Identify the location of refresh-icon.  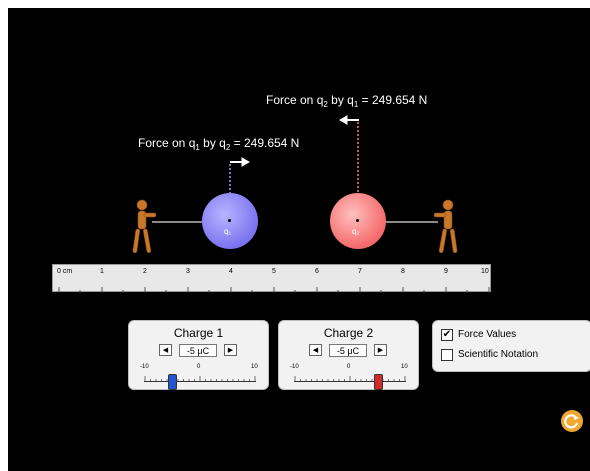
(571, 421).